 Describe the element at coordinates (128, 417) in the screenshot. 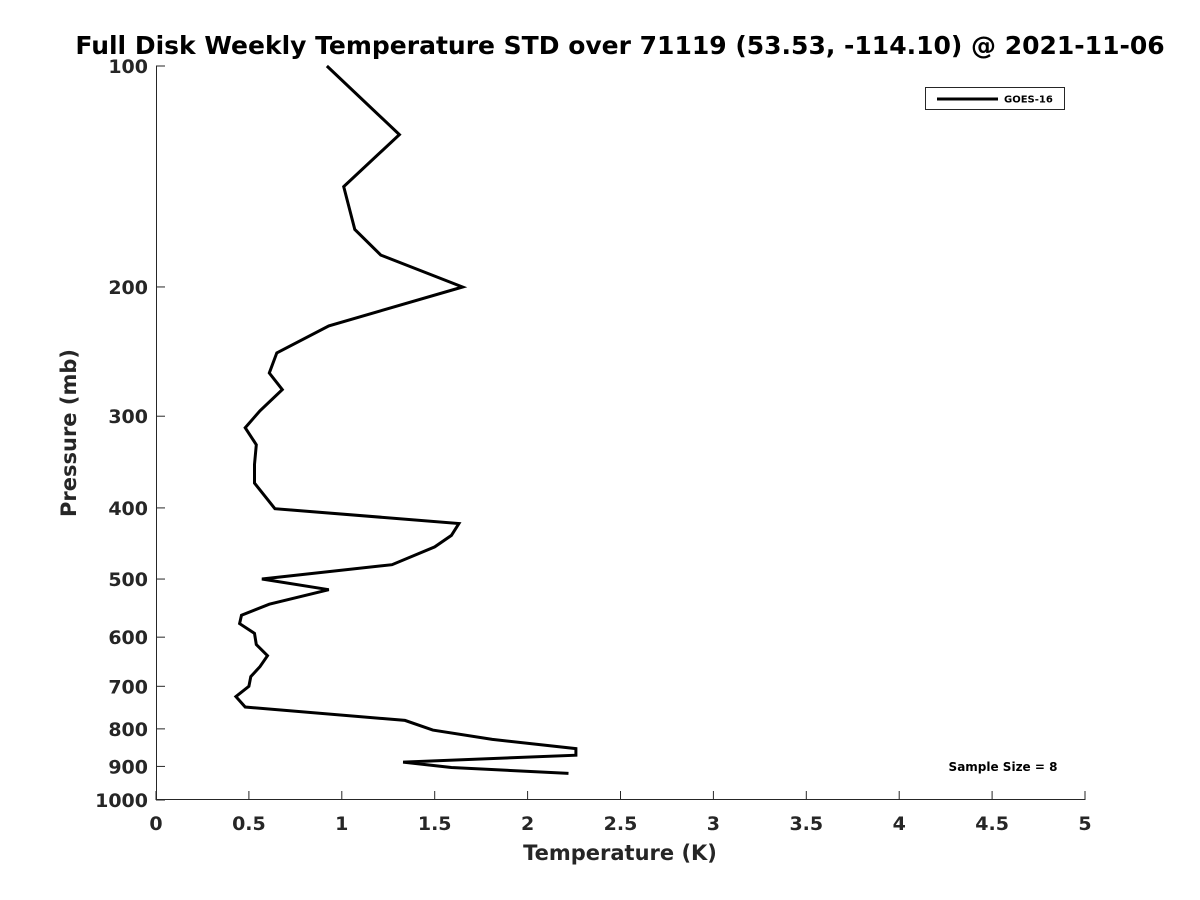

I see `y-tick-label: 300` at that location.